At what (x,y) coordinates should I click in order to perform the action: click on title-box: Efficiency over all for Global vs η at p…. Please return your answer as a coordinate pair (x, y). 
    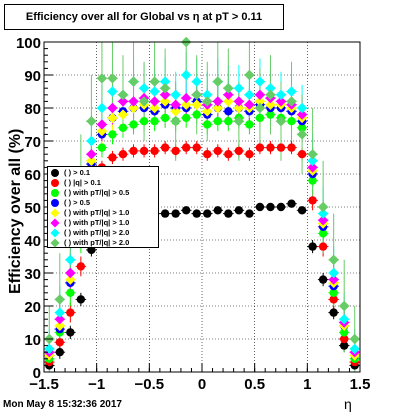
    Looking at the image, I should click on (144, 17).